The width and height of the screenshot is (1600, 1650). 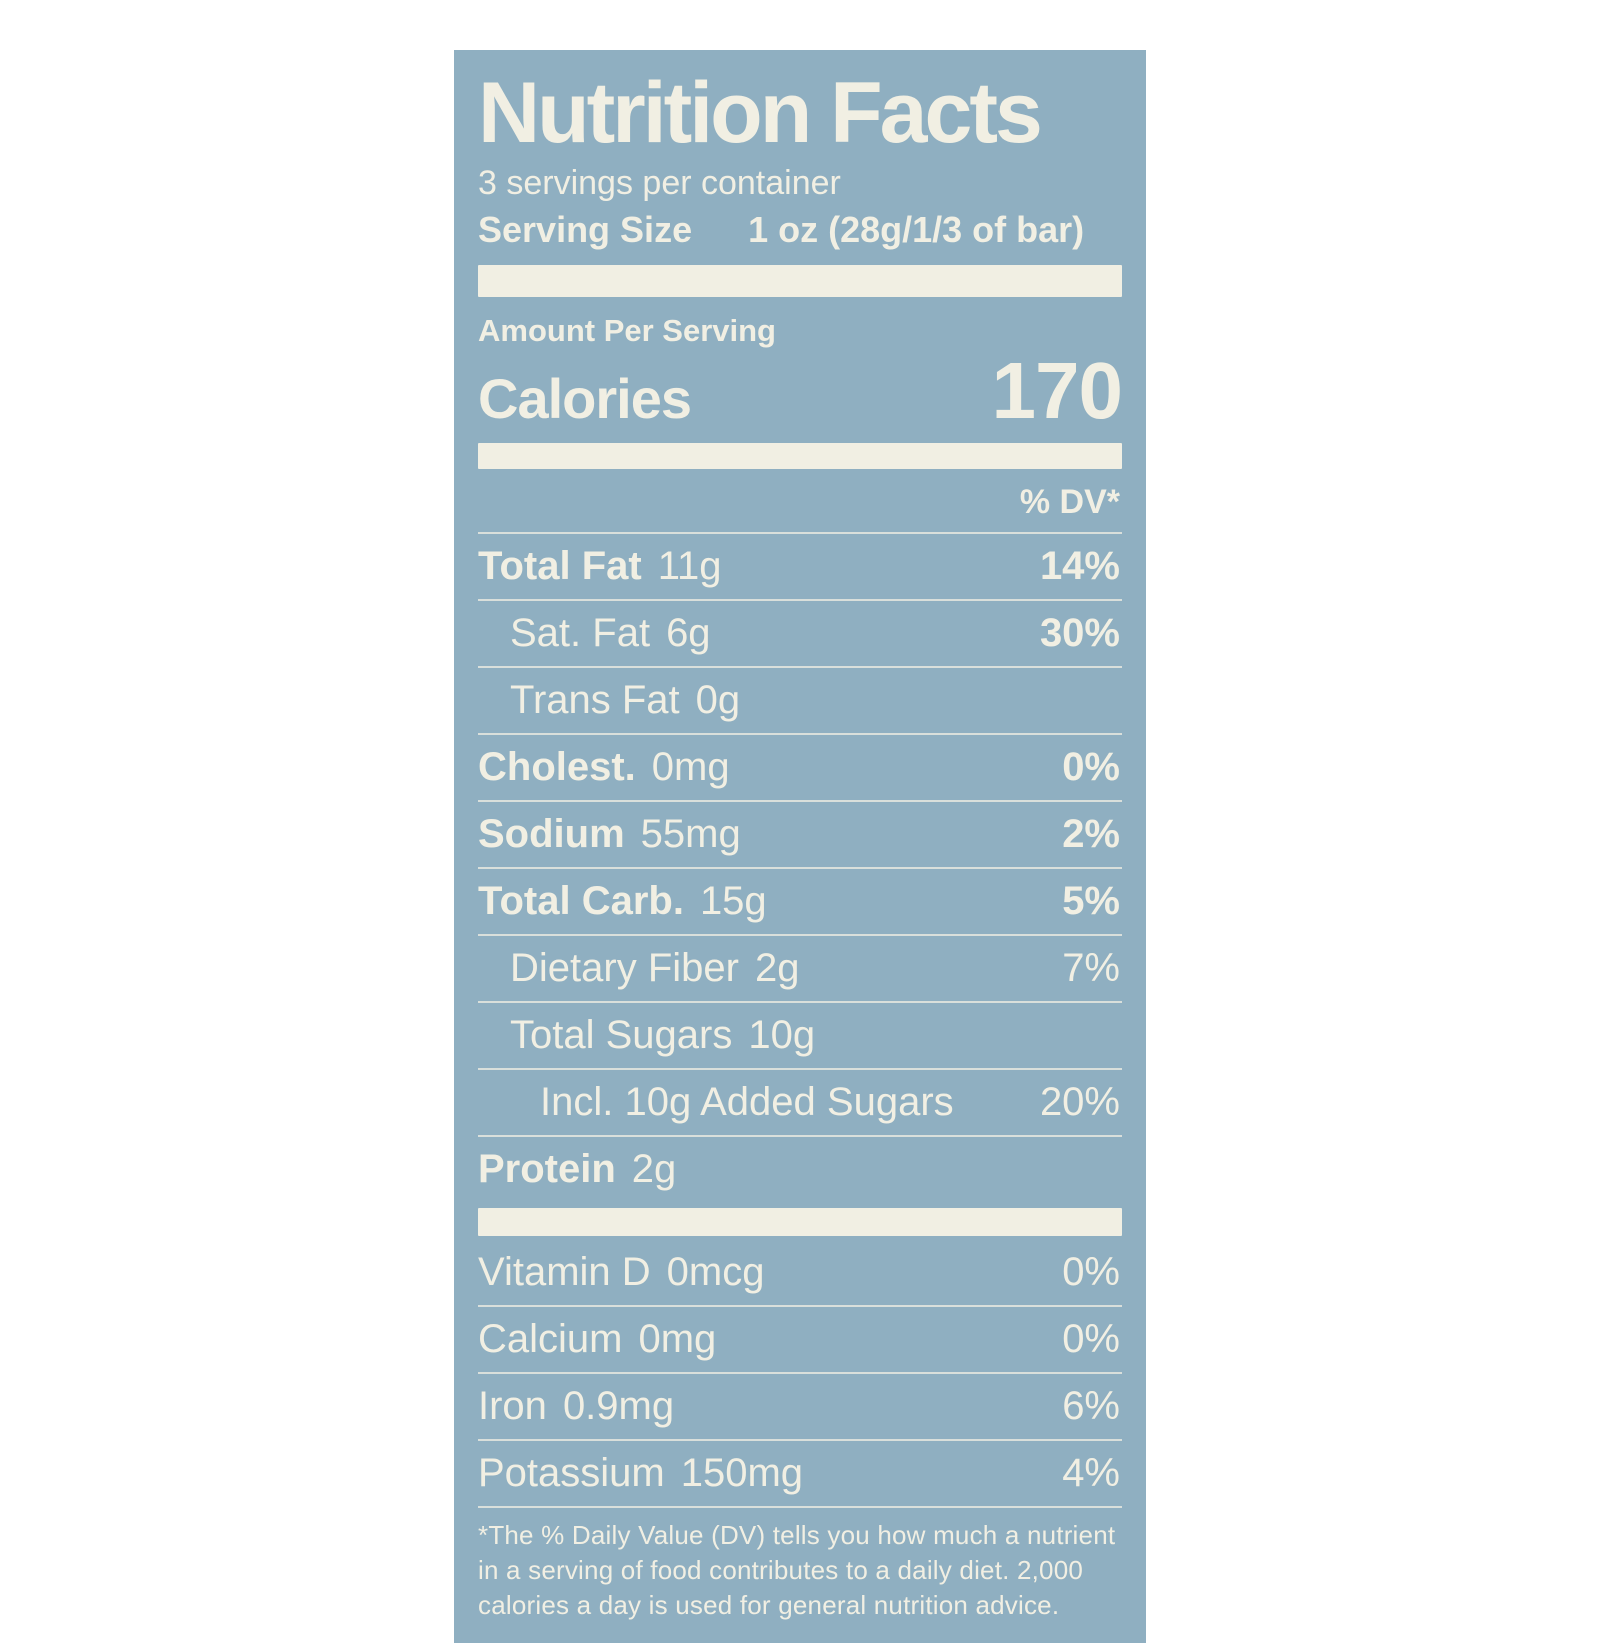 I want to click on serving-size-row: Serving Size 1 oz (28g/1/3 of bar), so click(x=800, y=230).